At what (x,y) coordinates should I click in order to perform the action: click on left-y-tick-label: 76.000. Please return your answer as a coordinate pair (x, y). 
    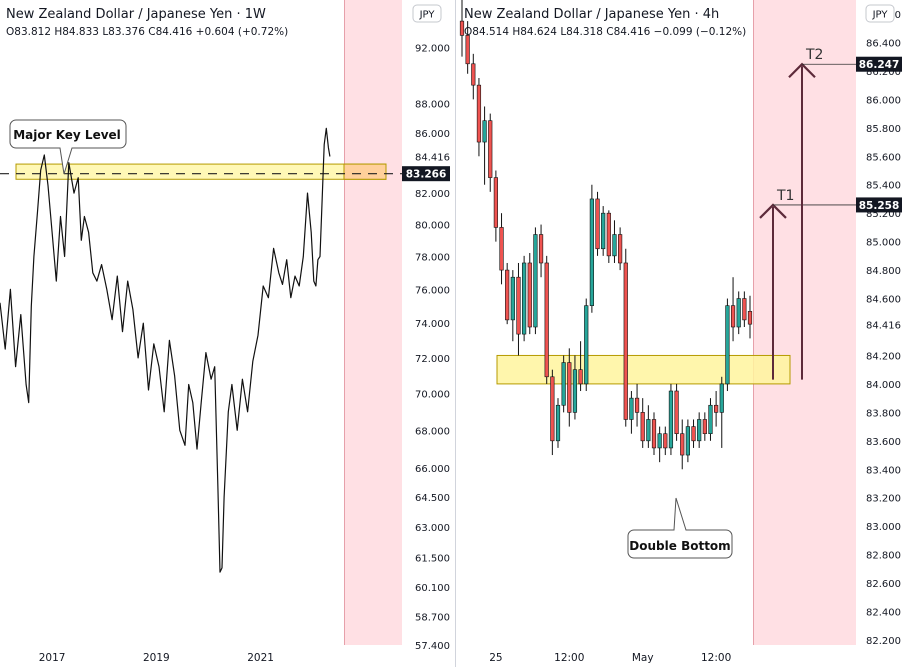
    Looking at the image, I should click on (432, 290).